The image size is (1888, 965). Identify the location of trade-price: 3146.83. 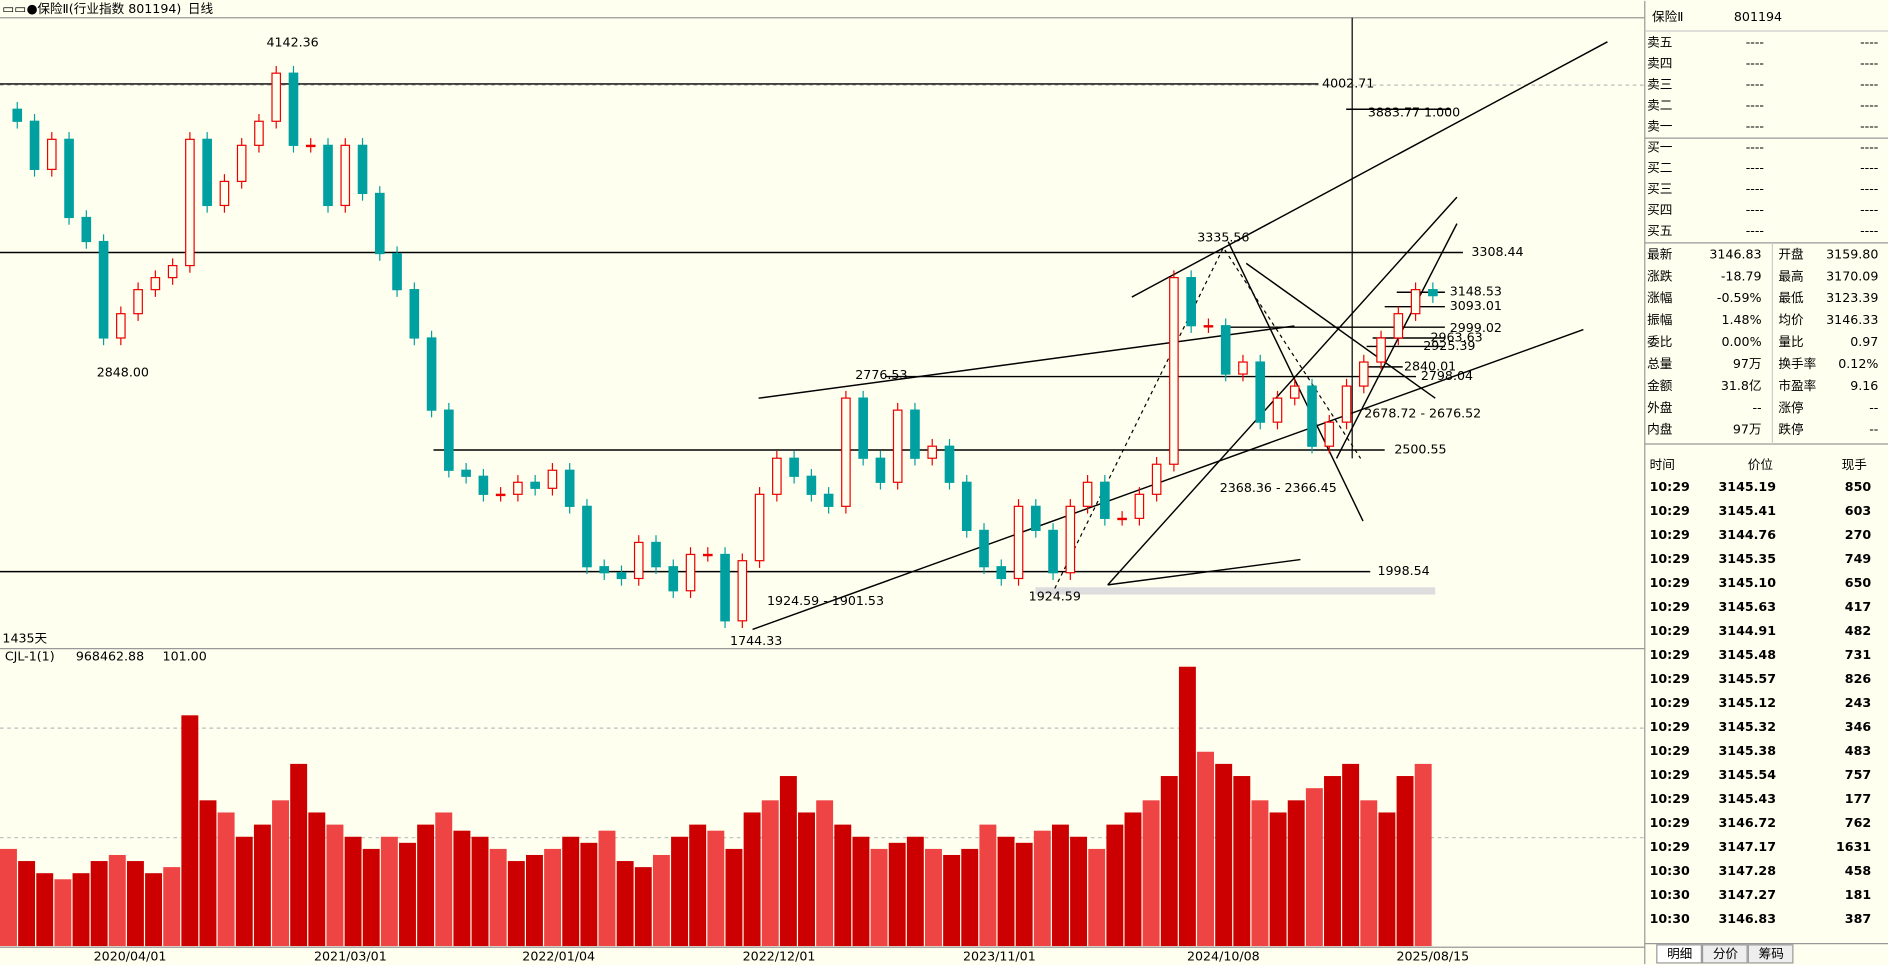
(1748, 918).